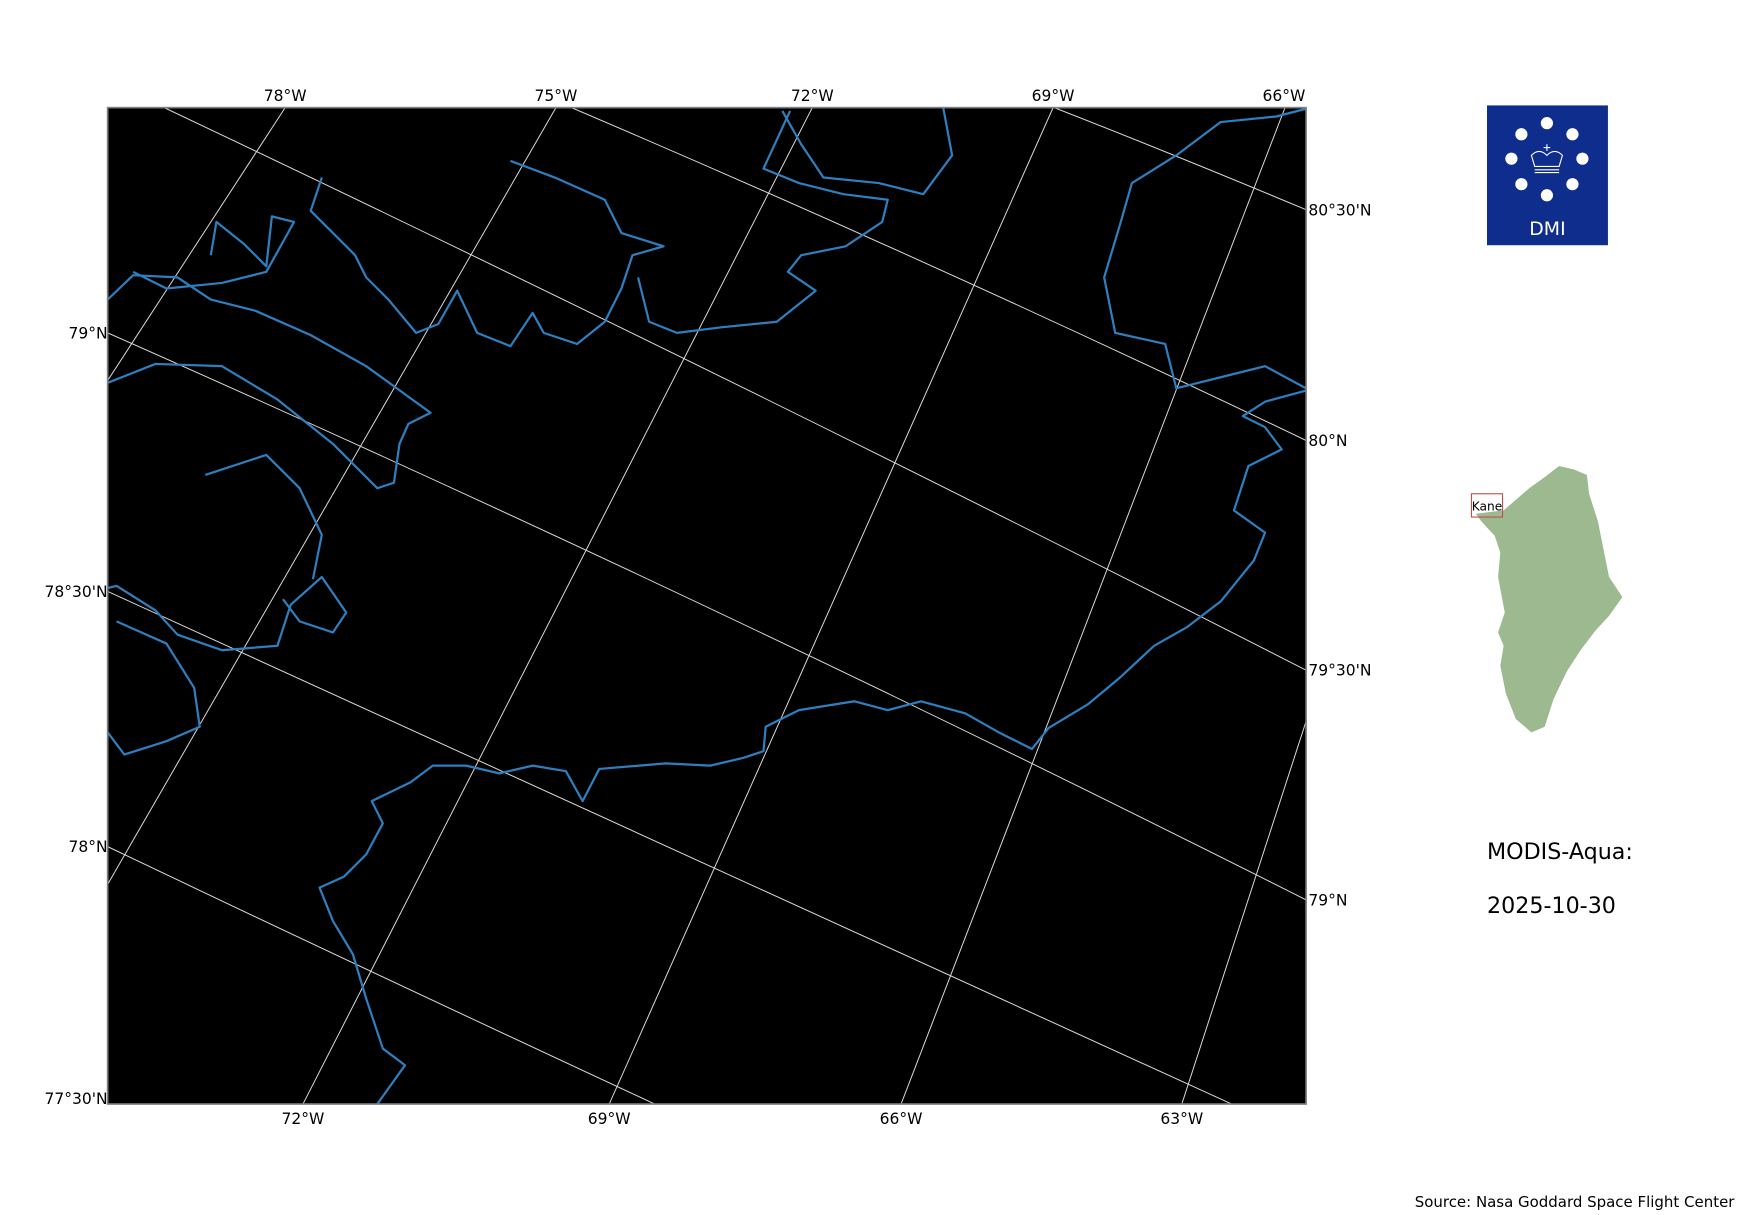  What do you see at coordinates (1549, 599) in the screenshot?
I see `greenland-landmass` at bounding box center [1549, 599].